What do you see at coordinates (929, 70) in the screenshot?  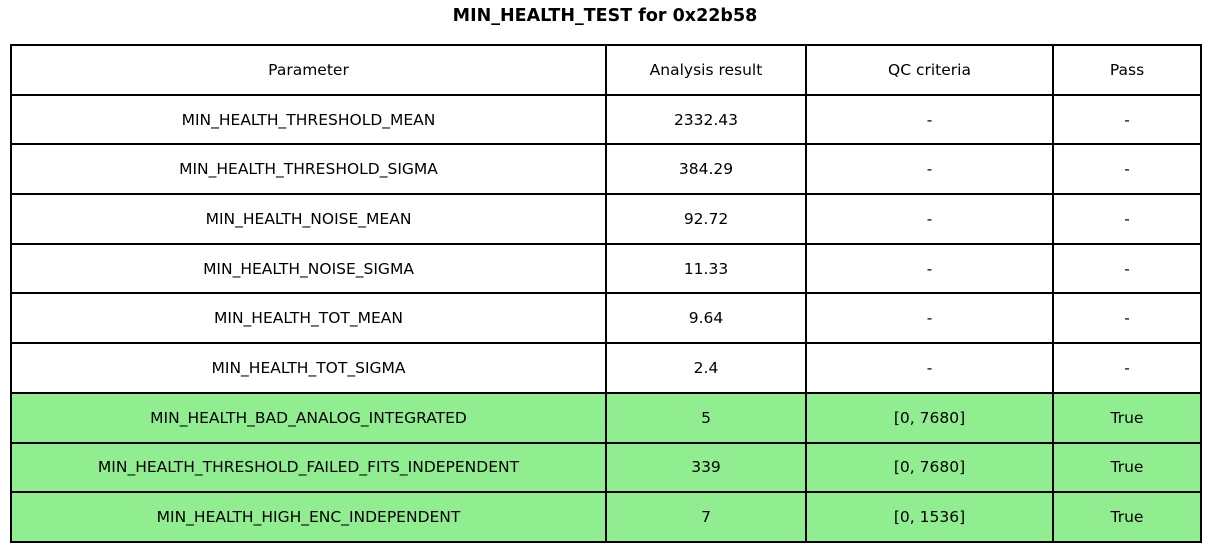 I see `column-header-qc-criteria: QC criteria` at bounding box center [929, 70].